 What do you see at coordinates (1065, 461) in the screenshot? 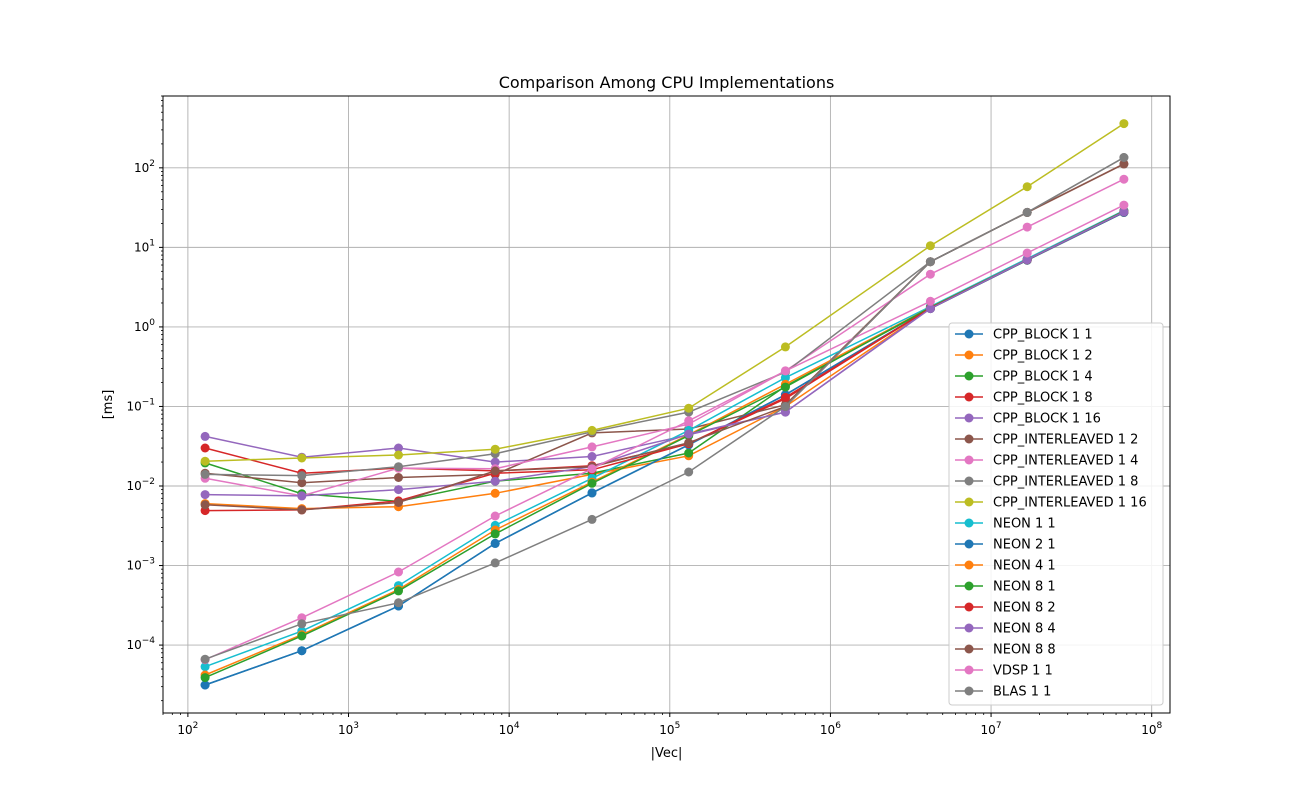
I see `legend-label: CPP_INTERLEAVED 1 4` at bounding box center [1065, 461].